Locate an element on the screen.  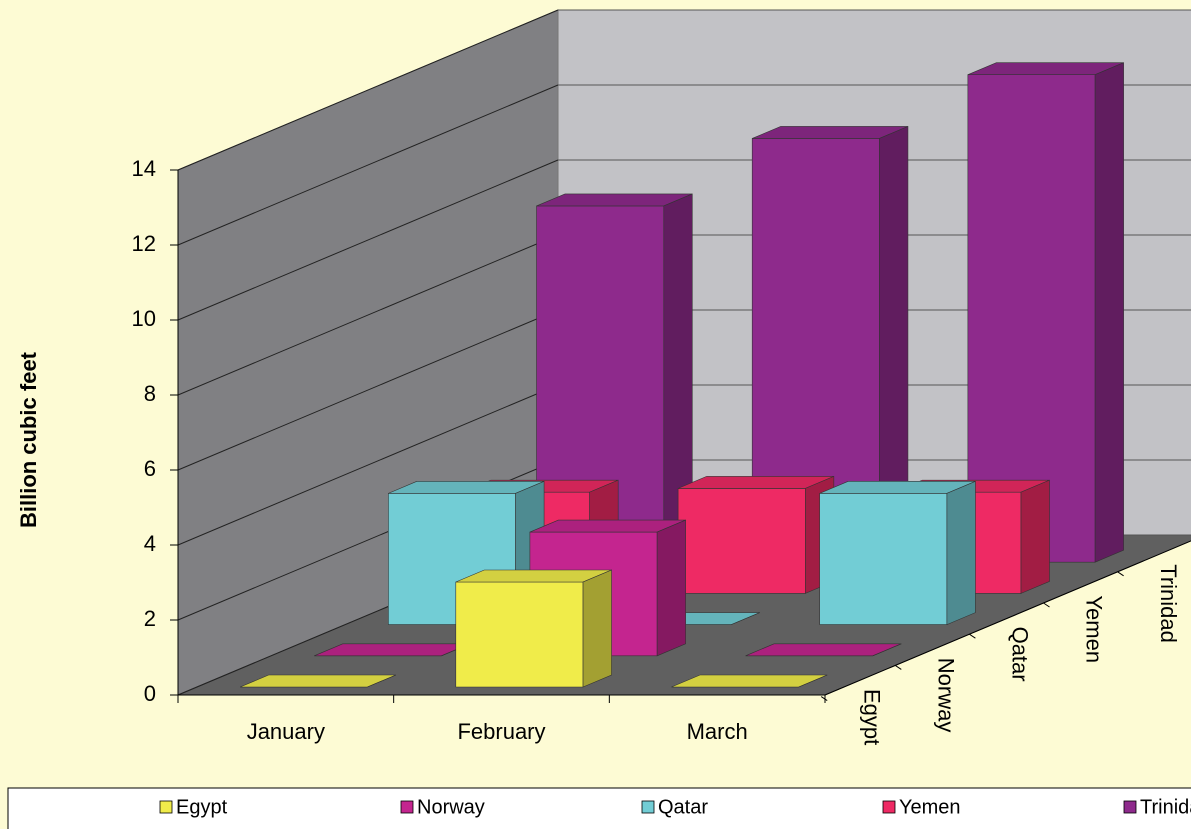
legend-label: Norway is located at coordinates (451, 807).